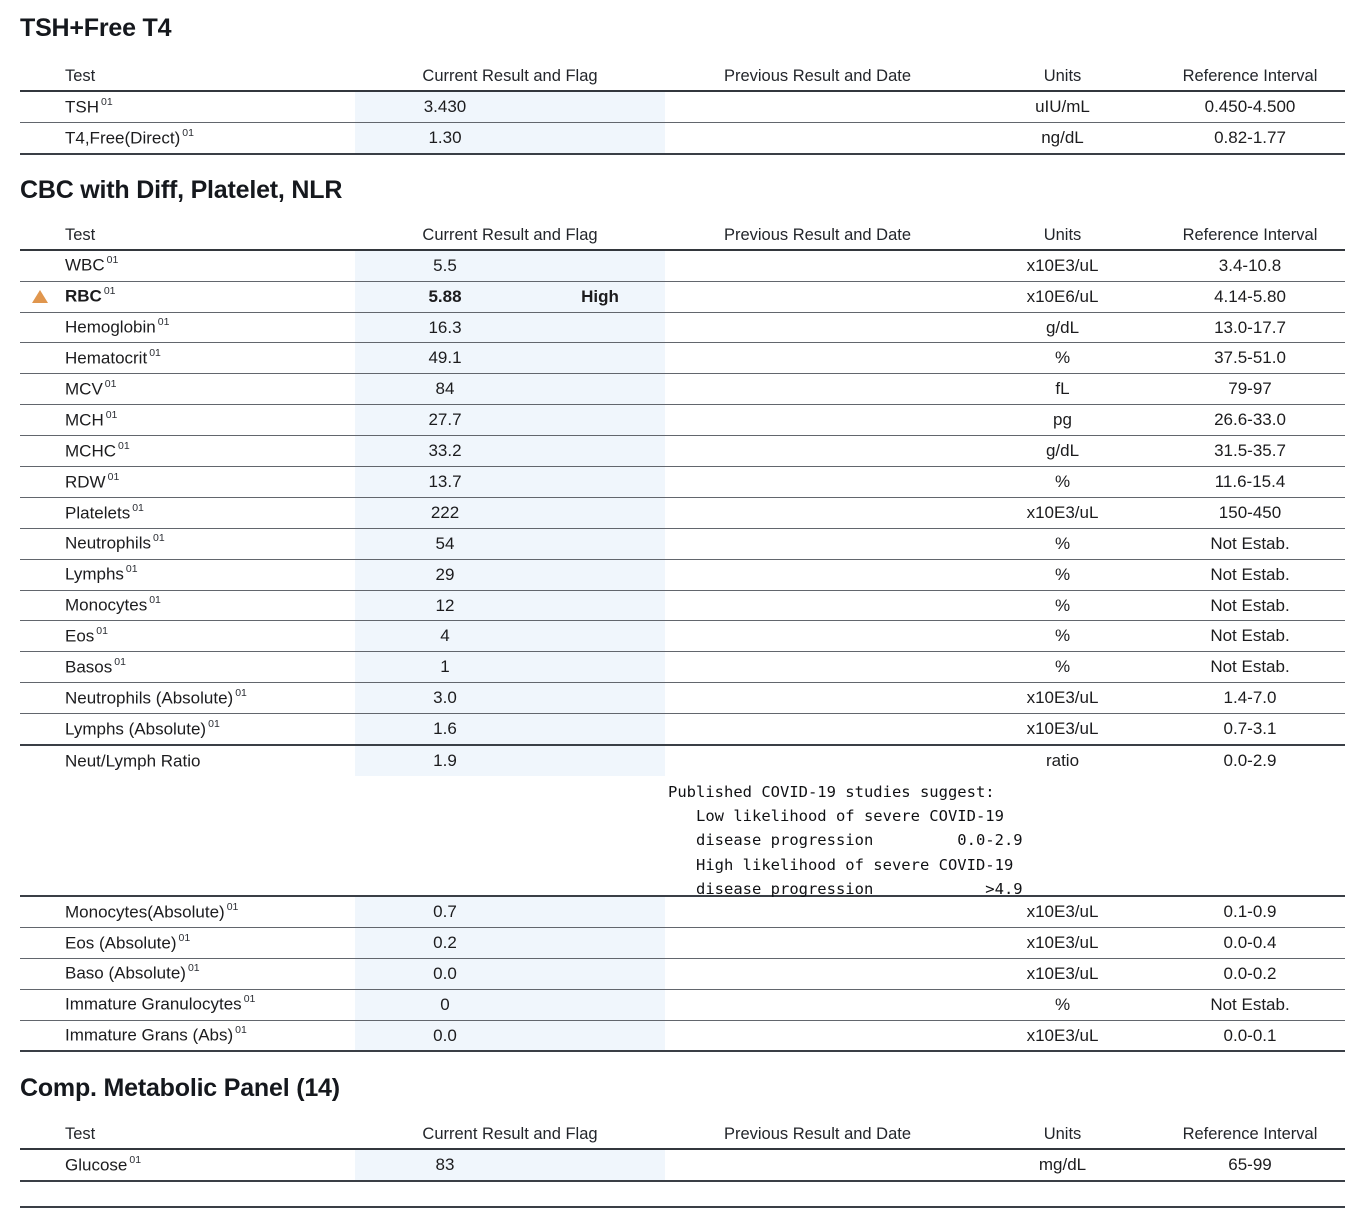 The image size is (1362, 1228). Describe the element at coordinates (96, 28) in the screenshot. I see `section-title: TSH+Free T4` at that location.